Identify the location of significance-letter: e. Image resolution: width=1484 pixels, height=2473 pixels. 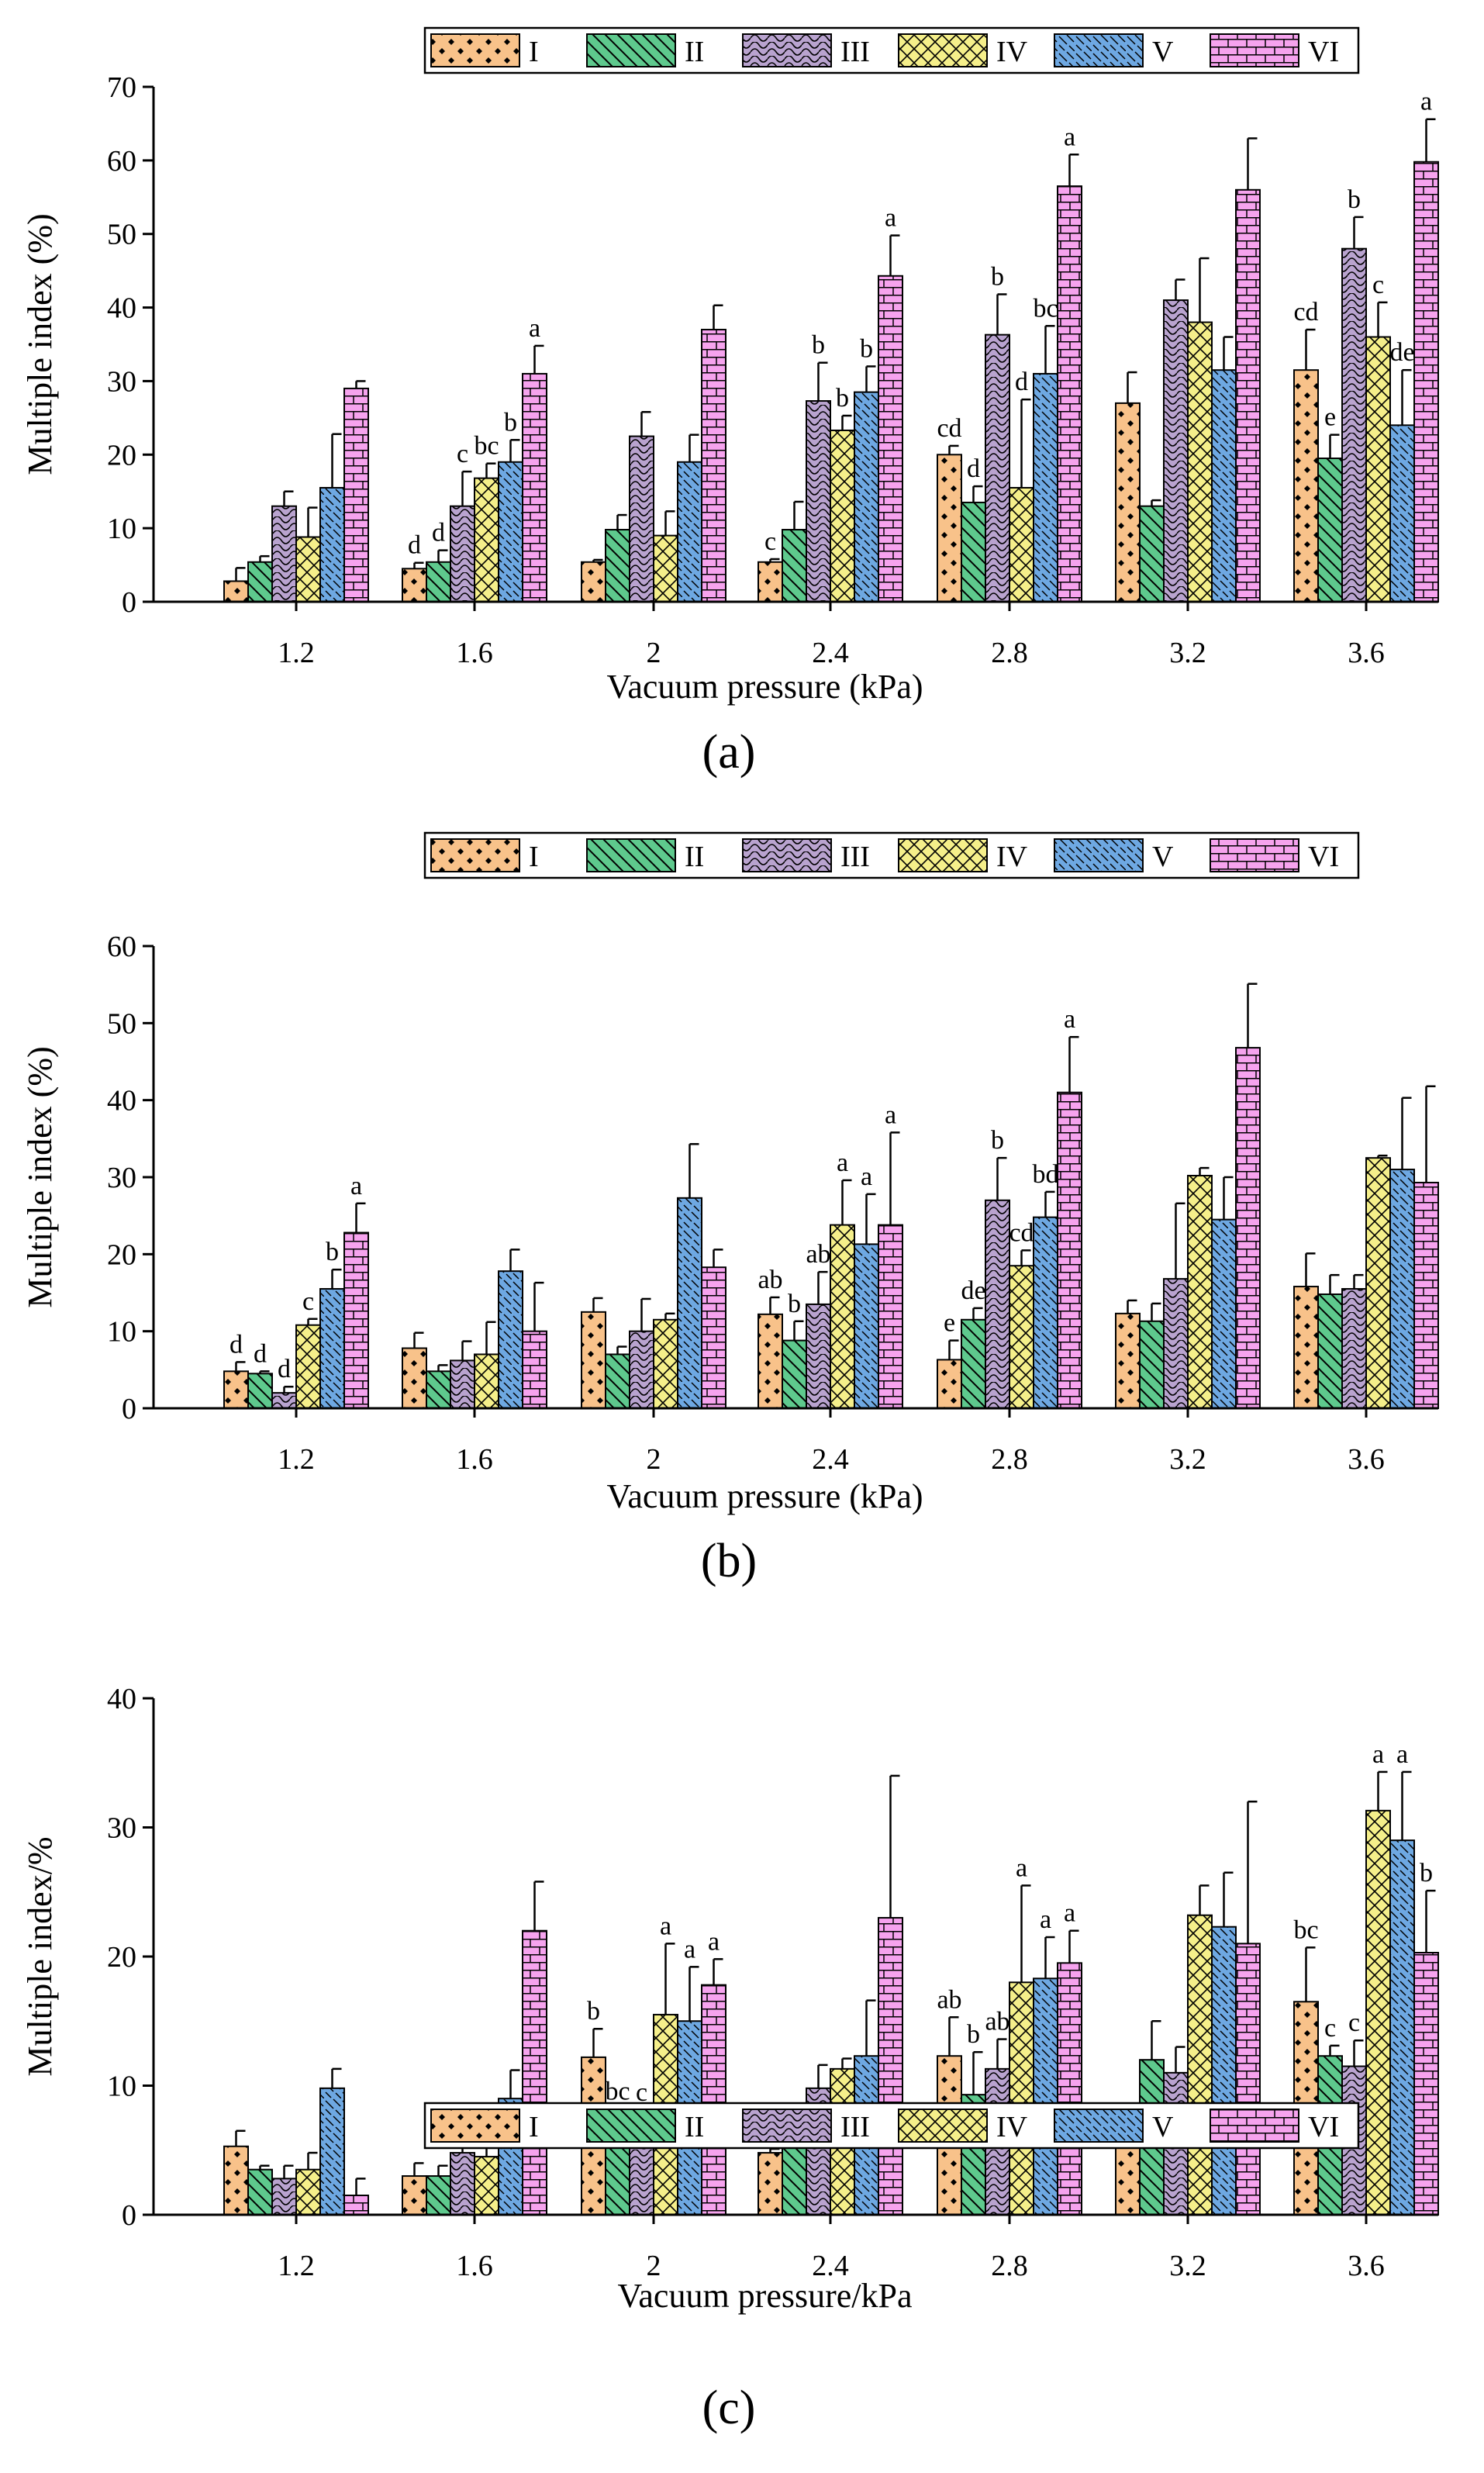
(950, 1324).